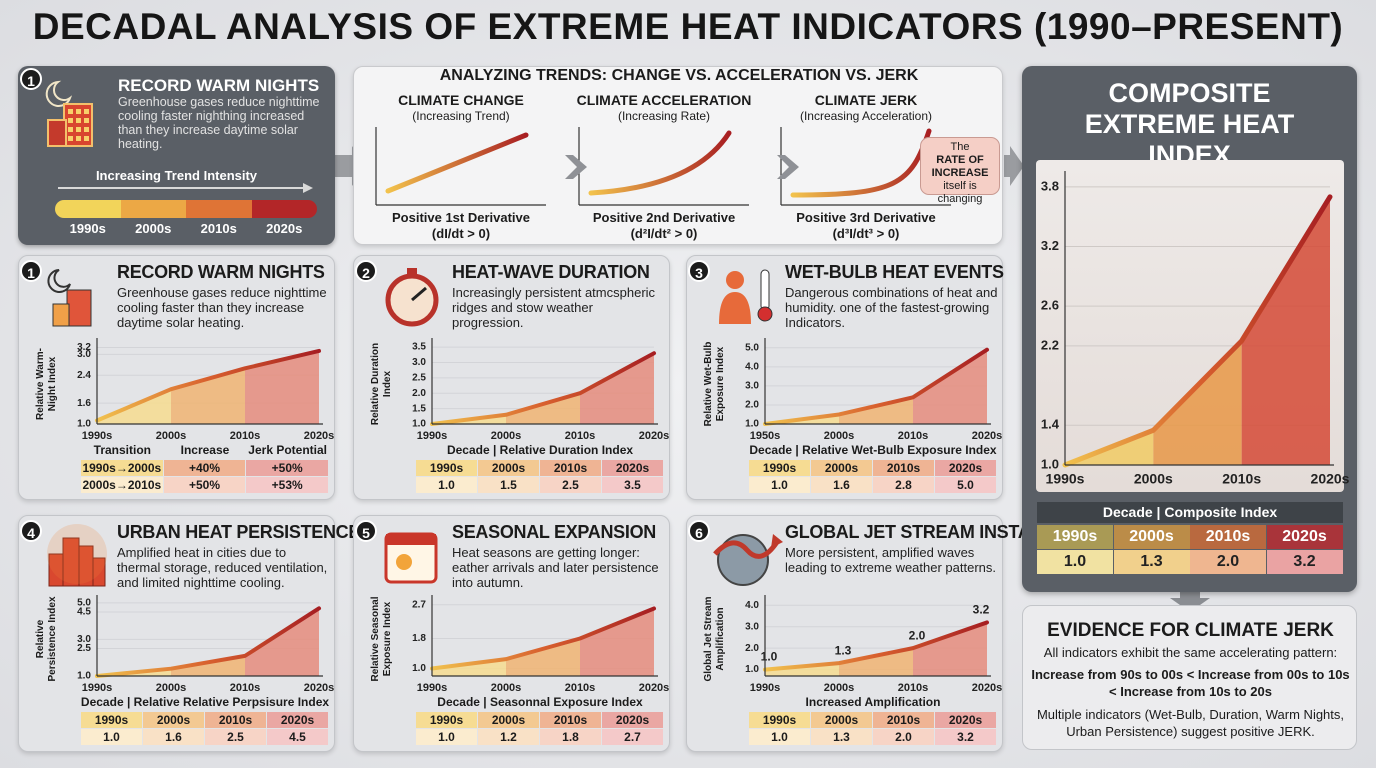  I want to click on data-label: 1.3, so click(843, 650).